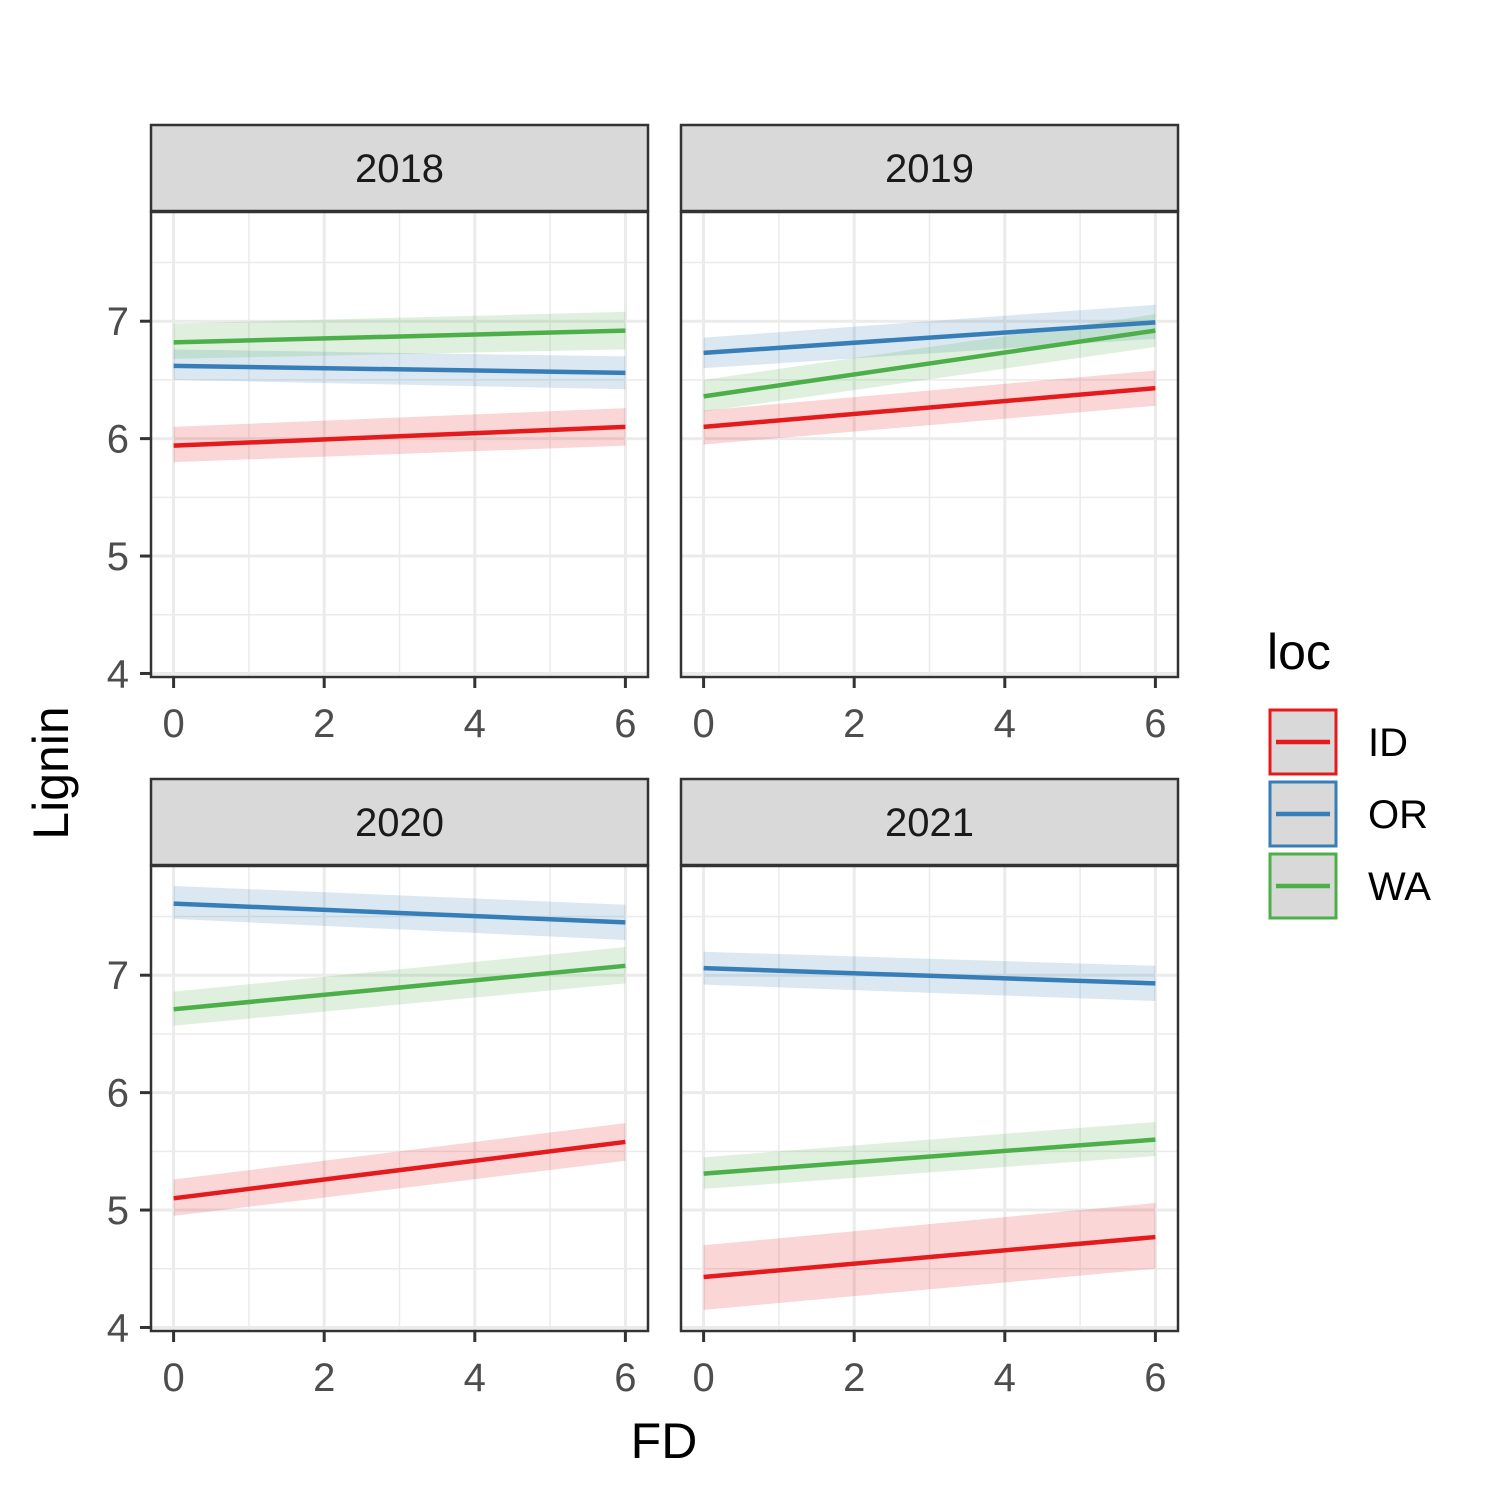  What do you see at coordinates (51, 772) in the screenshot?
I see `y-axis-title: Lignin` at bounding box center [51, 772].